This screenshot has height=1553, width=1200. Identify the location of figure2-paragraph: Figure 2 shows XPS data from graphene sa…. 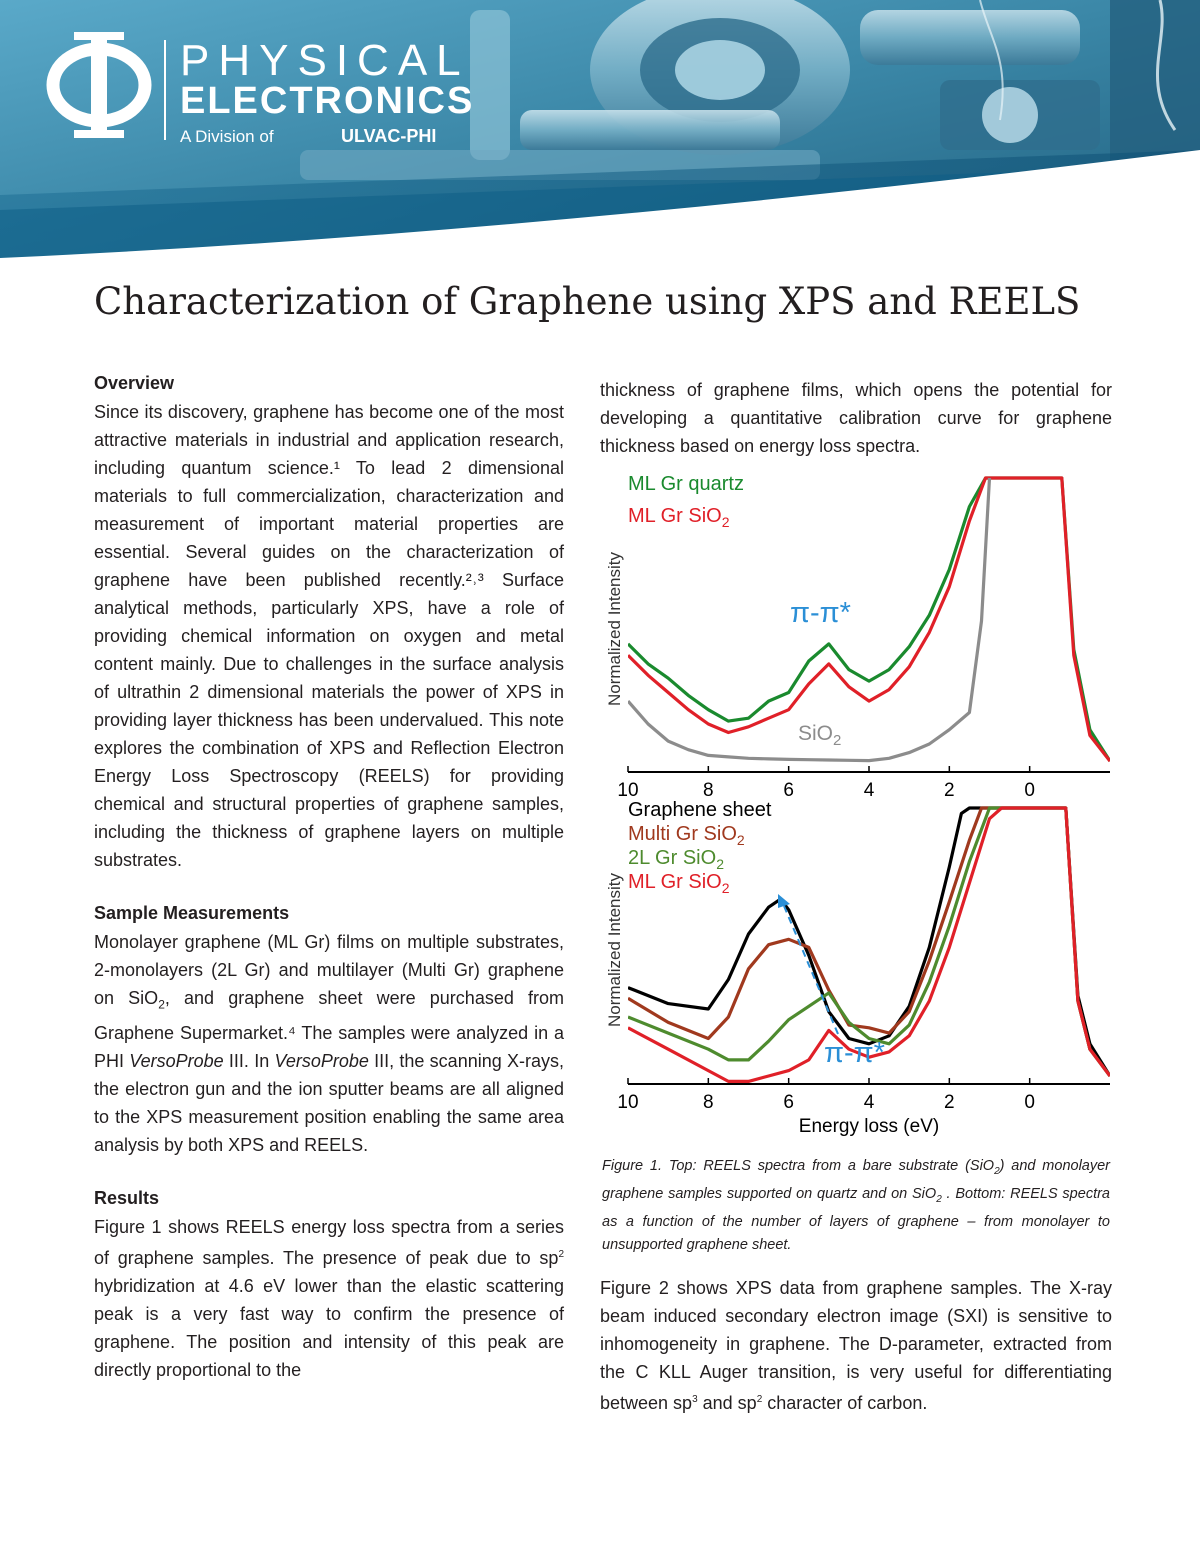
(856, 1345).